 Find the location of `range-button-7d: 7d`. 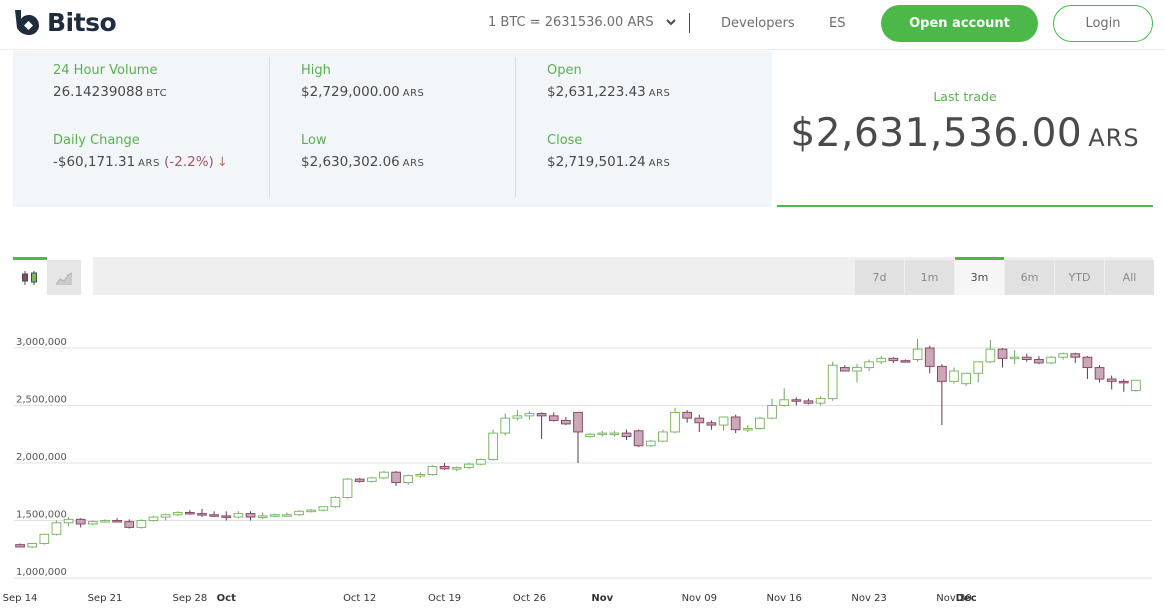

range-button-7d: 7d is located at coordinates (879, 277).